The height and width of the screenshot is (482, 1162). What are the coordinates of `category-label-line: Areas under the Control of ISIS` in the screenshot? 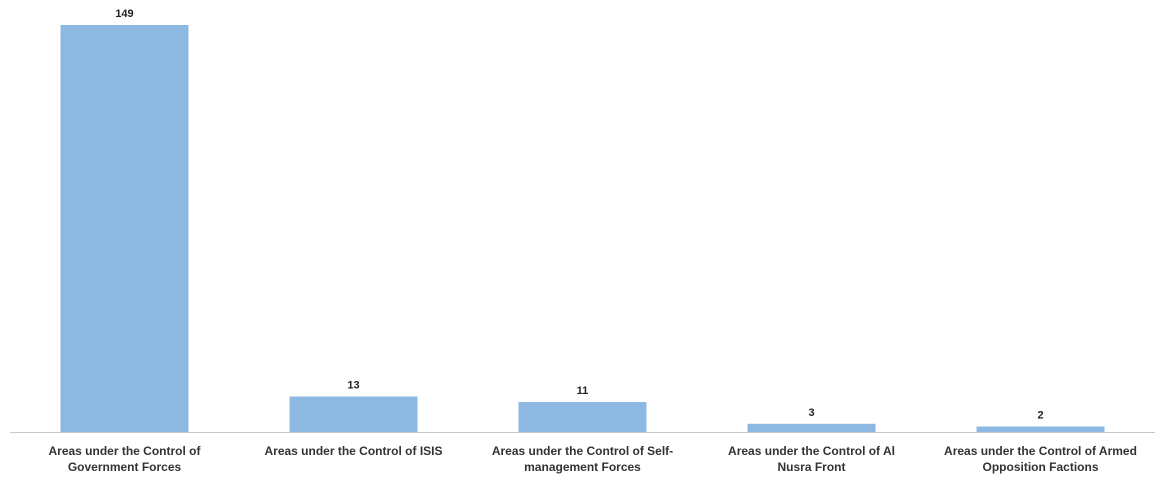 It's located at (353, 451).